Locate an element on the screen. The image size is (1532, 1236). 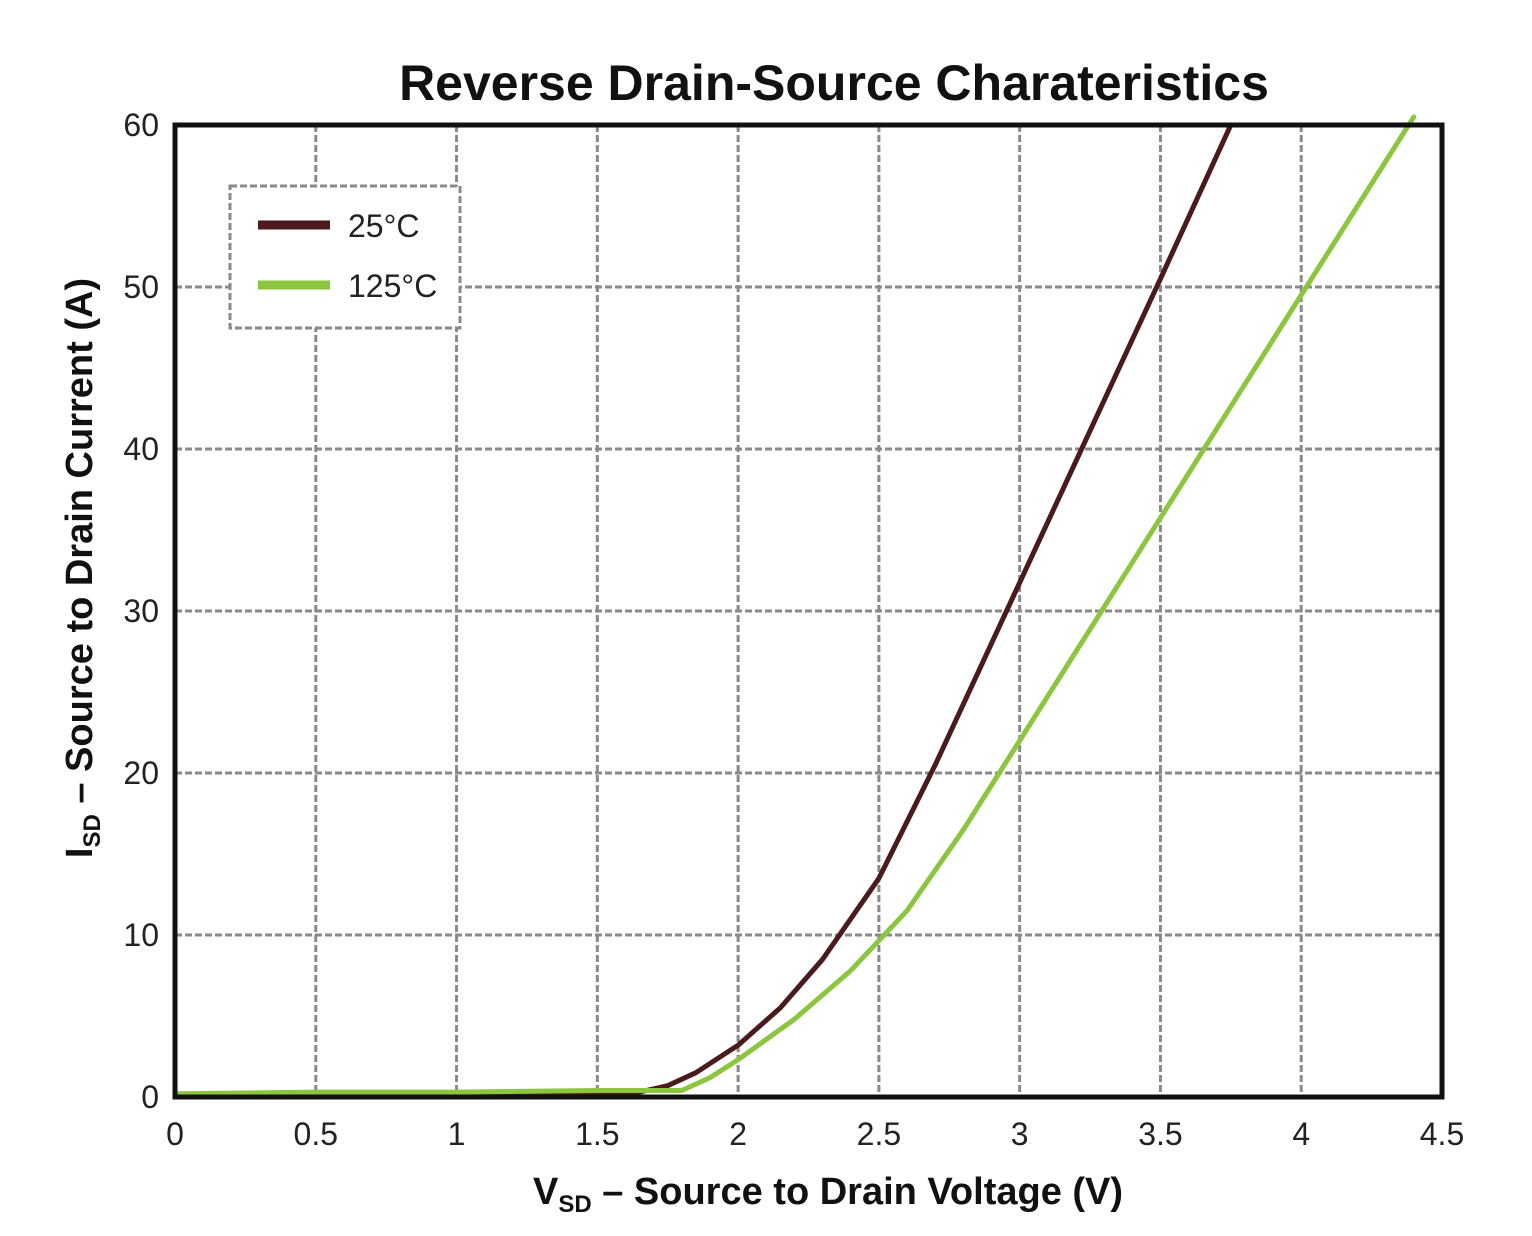
y-axis-label-rest: – Source to Drain Current (A) is located at coordinates (80, 546).